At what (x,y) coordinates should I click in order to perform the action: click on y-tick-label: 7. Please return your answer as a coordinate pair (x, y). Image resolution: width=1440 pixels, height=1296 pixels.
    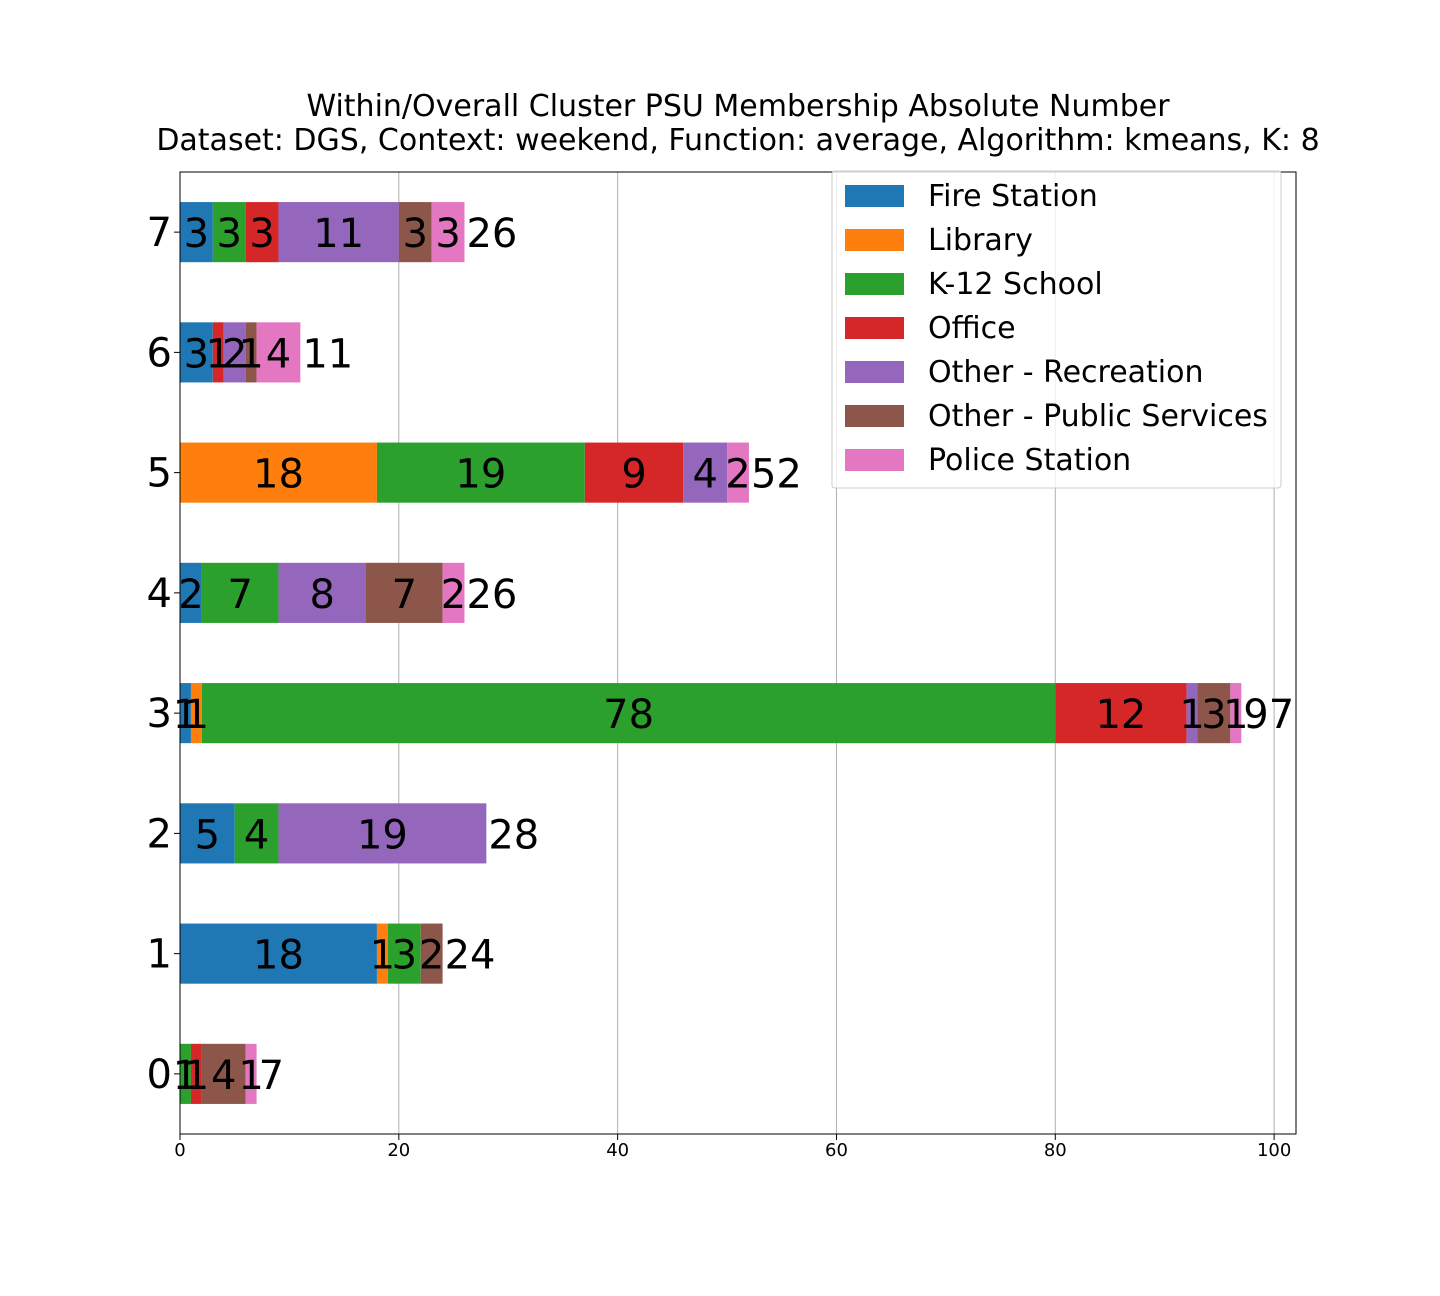
    Looking at the image, I should click on (159, 233).